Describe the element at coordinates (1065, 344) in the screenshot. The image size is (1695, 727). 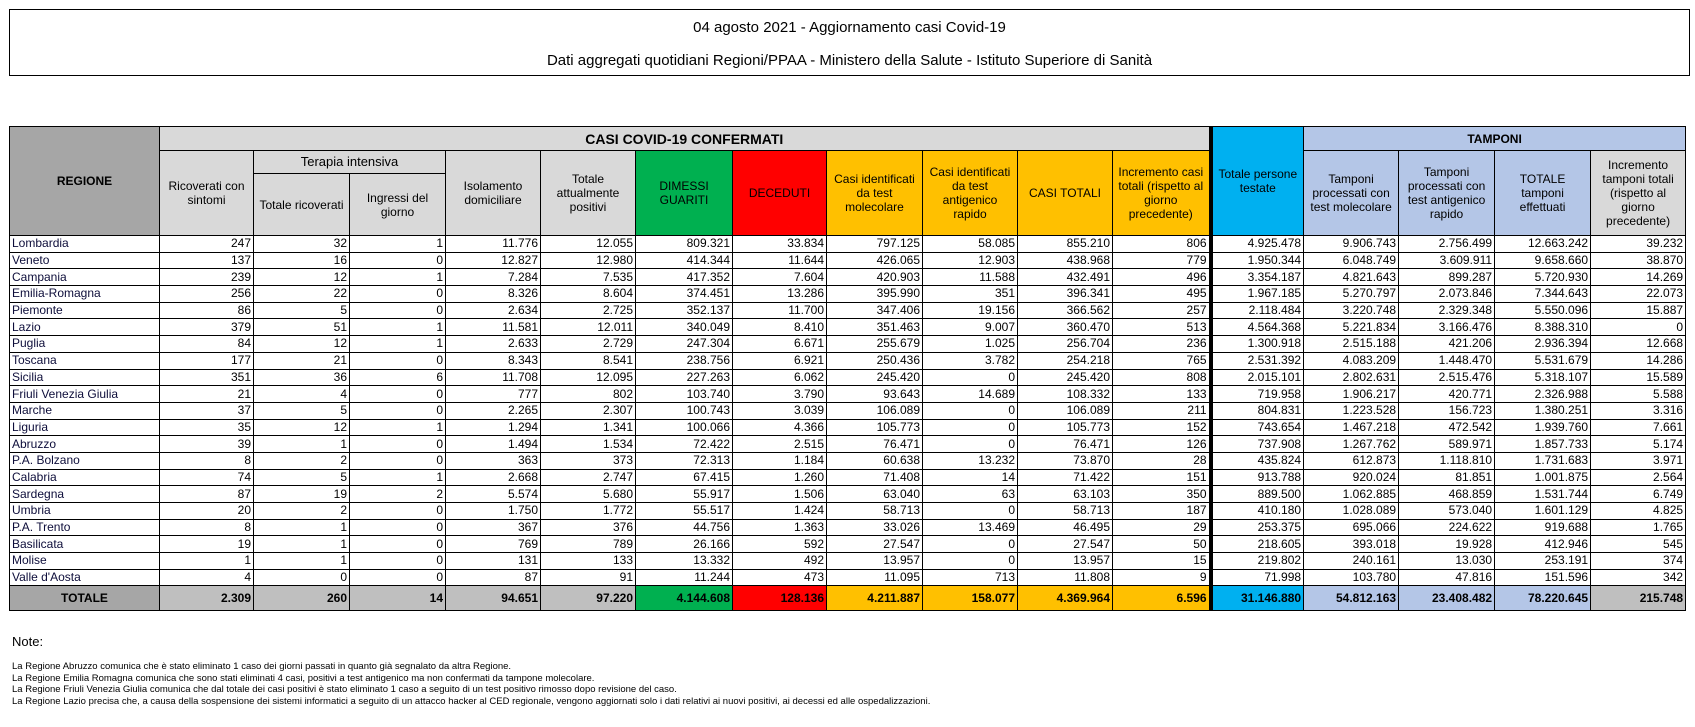
I see `cell-casi-totali: 256.704` at that location.